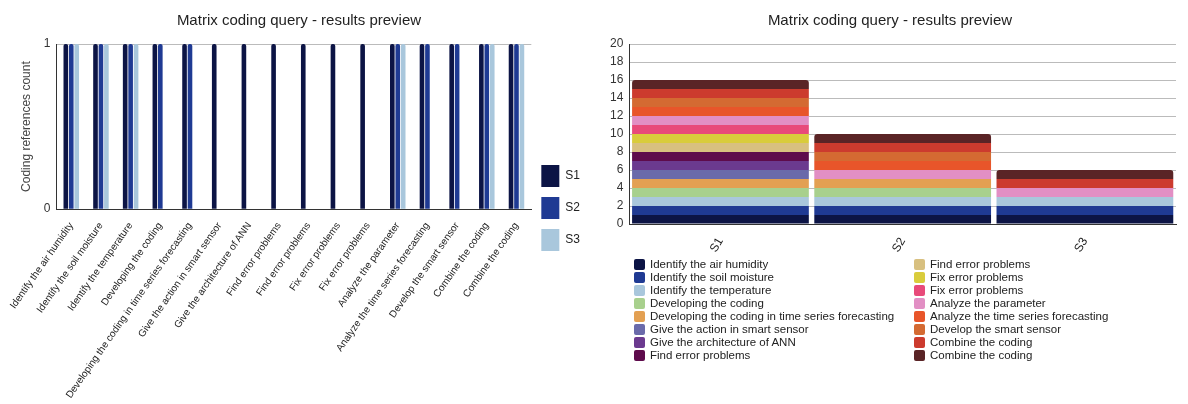 This screenshot has width=1188, height=404. Describe the element at coordinates (616, 97) in the screenshot. I see `y-tick-label: 14` at that location.